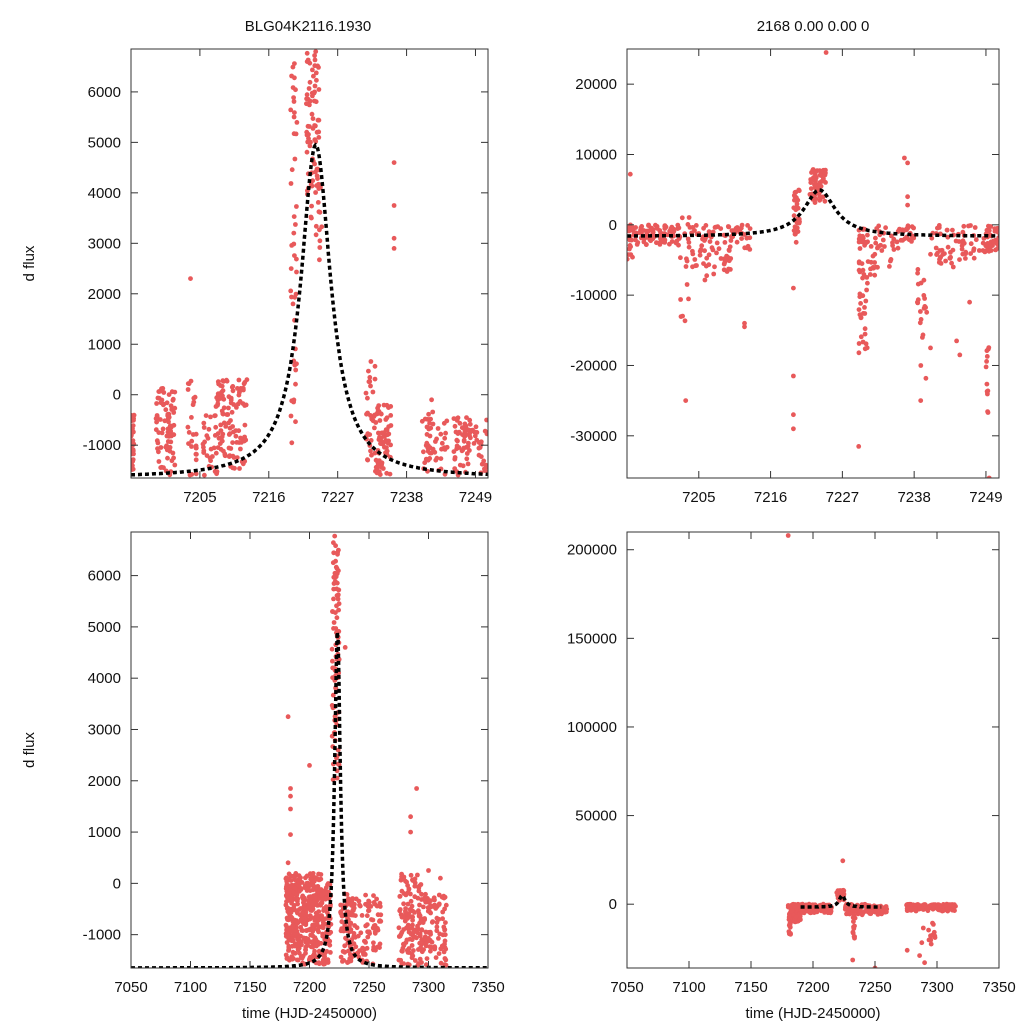 The image size is (1024, 1024). I want to click on y-tick-label: 50000, so click(596, 816).